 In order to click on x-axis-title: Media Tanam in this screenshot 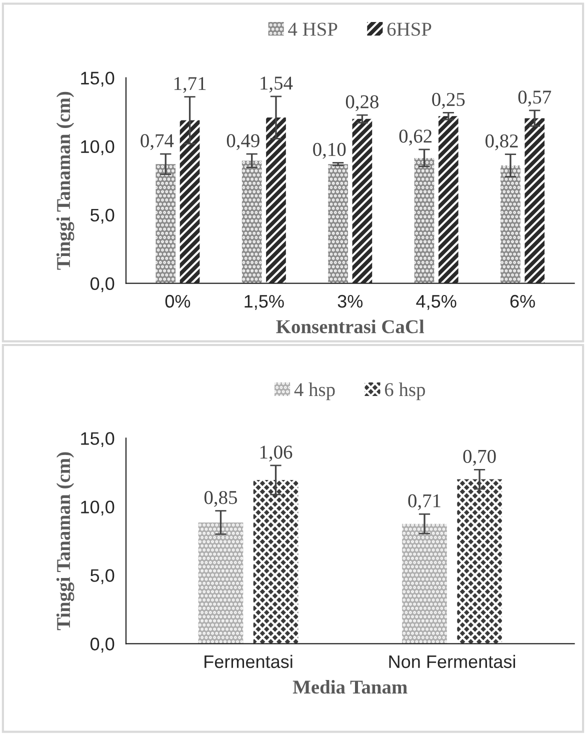, I will do `click(350, 687)`.